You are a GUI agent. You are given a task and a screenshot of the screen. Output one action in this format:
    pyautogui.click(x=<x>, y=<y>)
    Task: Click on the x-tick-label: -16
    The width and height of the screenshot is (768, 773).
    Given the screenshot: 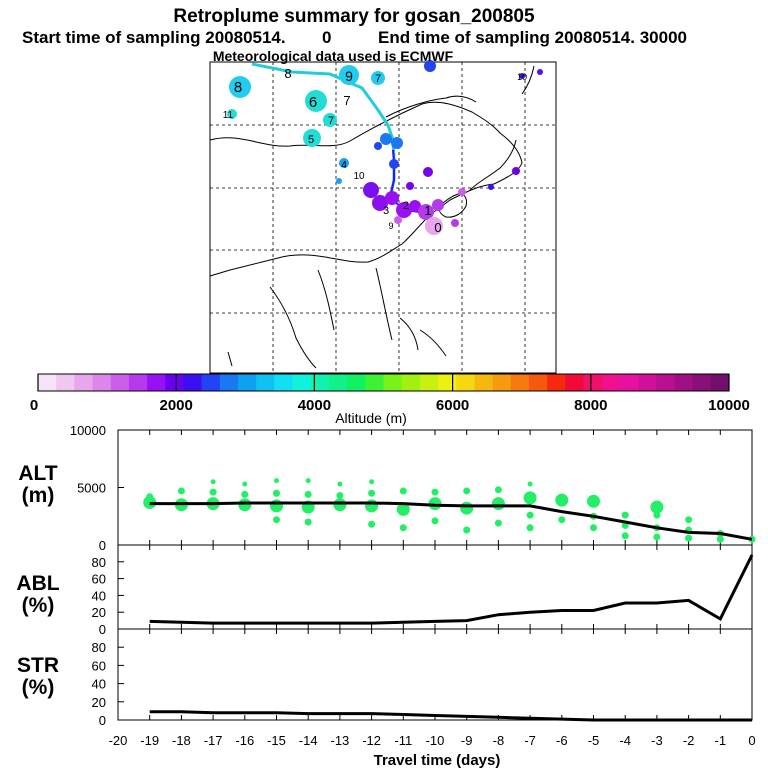 What is the action you would take?
    pyautogui.click(x=244, y=740)
    